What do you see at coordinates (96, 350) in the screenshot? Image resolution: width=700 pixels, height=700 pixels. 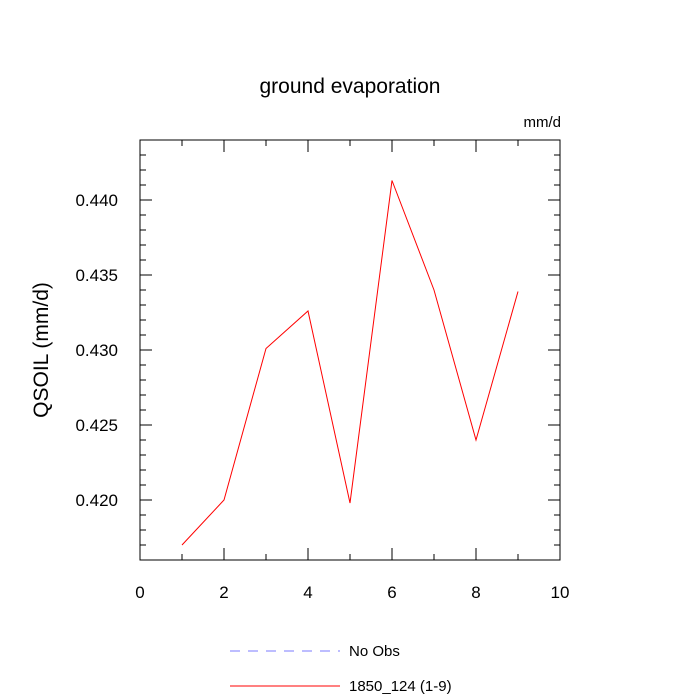 I see `y-tick-label: 0.430` at bounding box center [96, 350].